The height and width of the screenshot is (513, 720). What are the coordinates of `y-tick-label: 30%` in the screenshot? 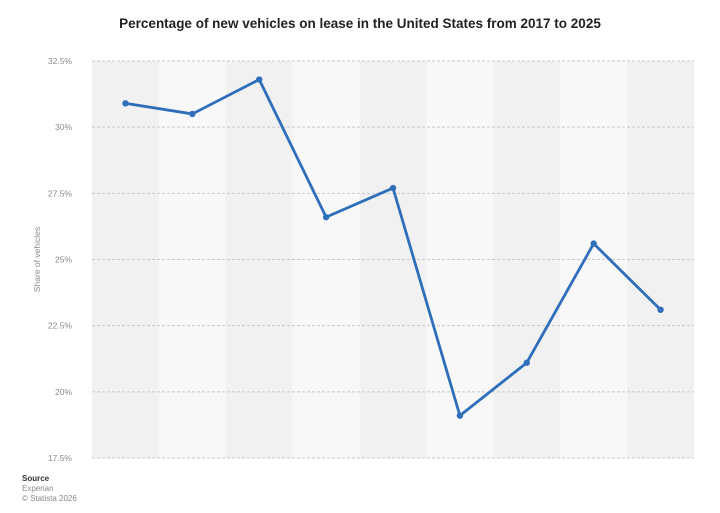 It's located at (63, 127).